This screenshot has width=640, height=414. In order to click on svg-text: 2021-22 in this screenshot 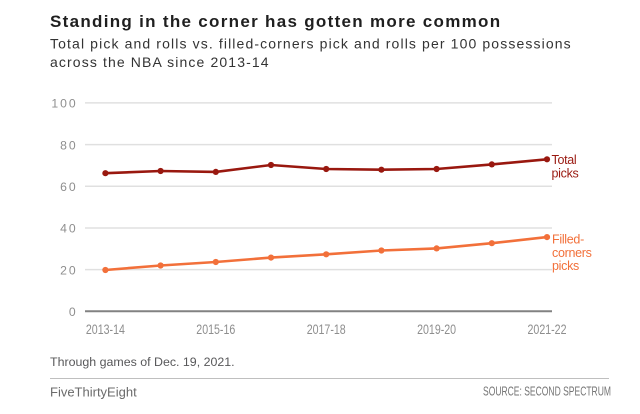, I will do `click(547, 330)`.